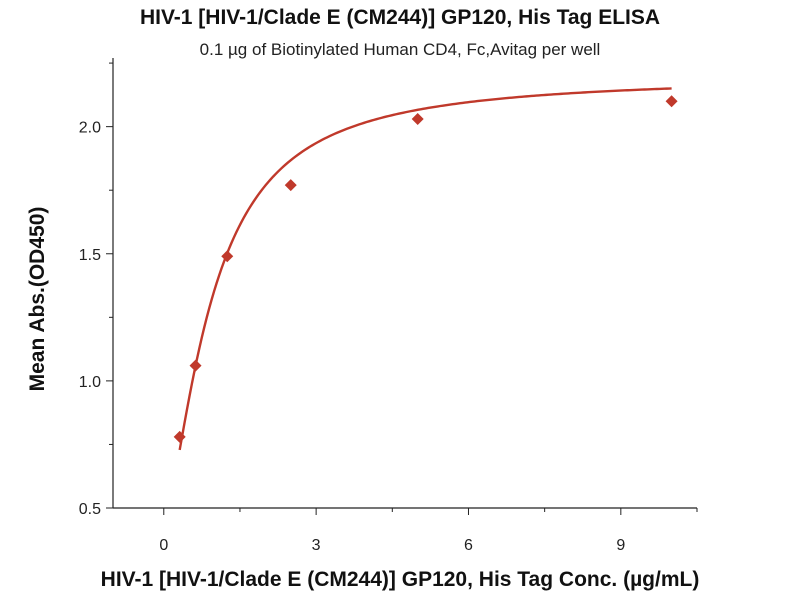 Image resolution: width=800 pixels, height=600 pixels. I want to click on y-tick-label-2: 1.5, so click(90, 255).